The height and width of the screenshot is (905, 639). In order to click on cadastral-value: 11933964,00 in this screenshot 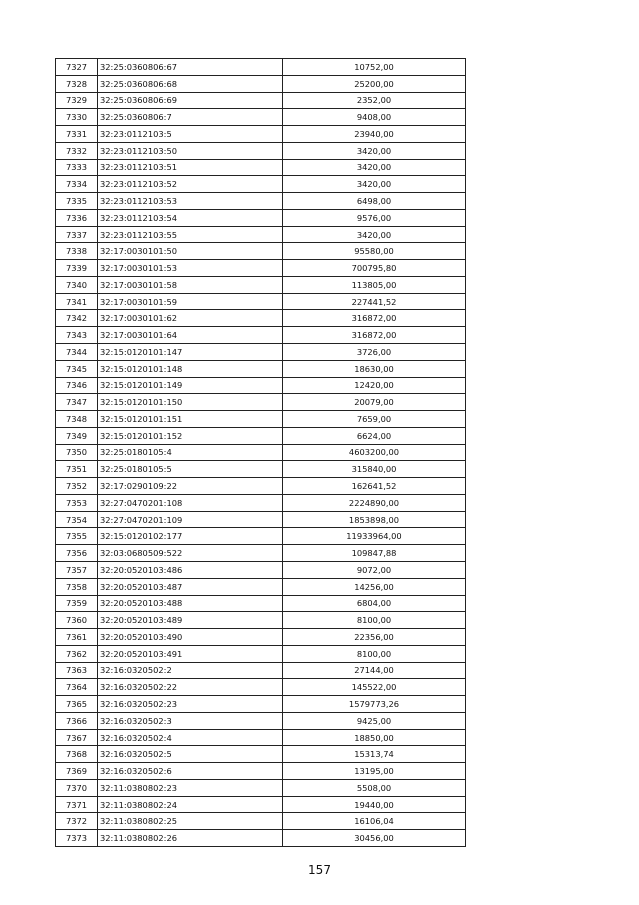, I will do `click(374, 536)`.